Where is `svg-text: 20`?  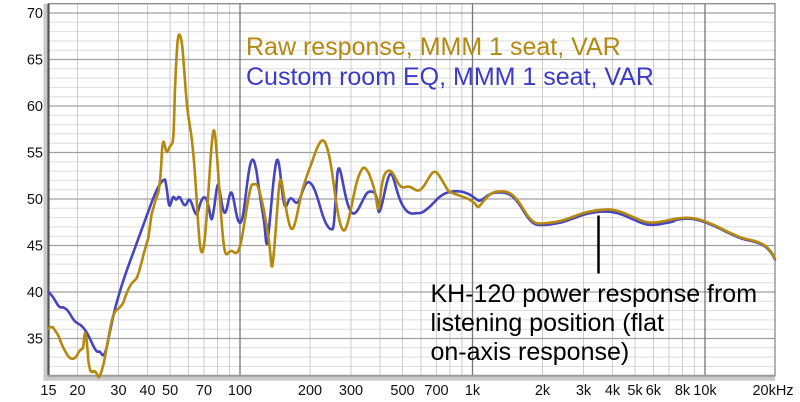 svg-text: 20 is located at coordinates (77, 391).